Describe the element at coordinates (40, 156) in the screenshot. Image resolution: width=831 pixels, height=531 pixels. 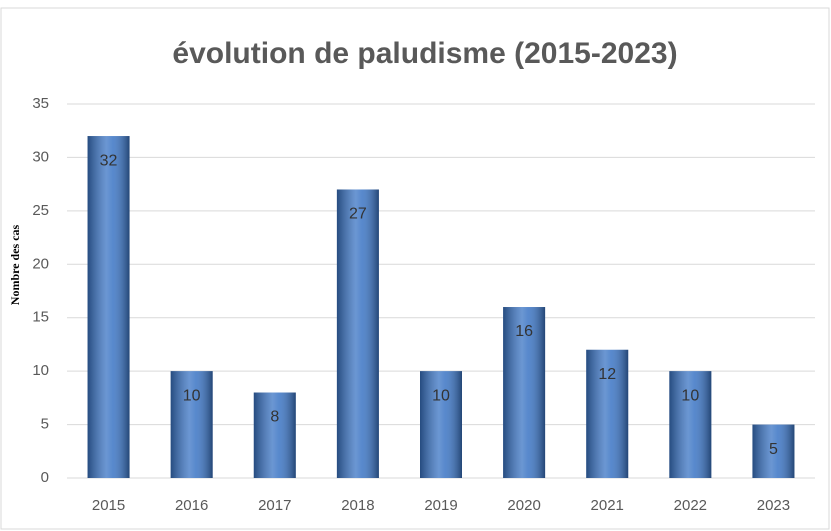
I see `y-tick-label: 30` at that location.